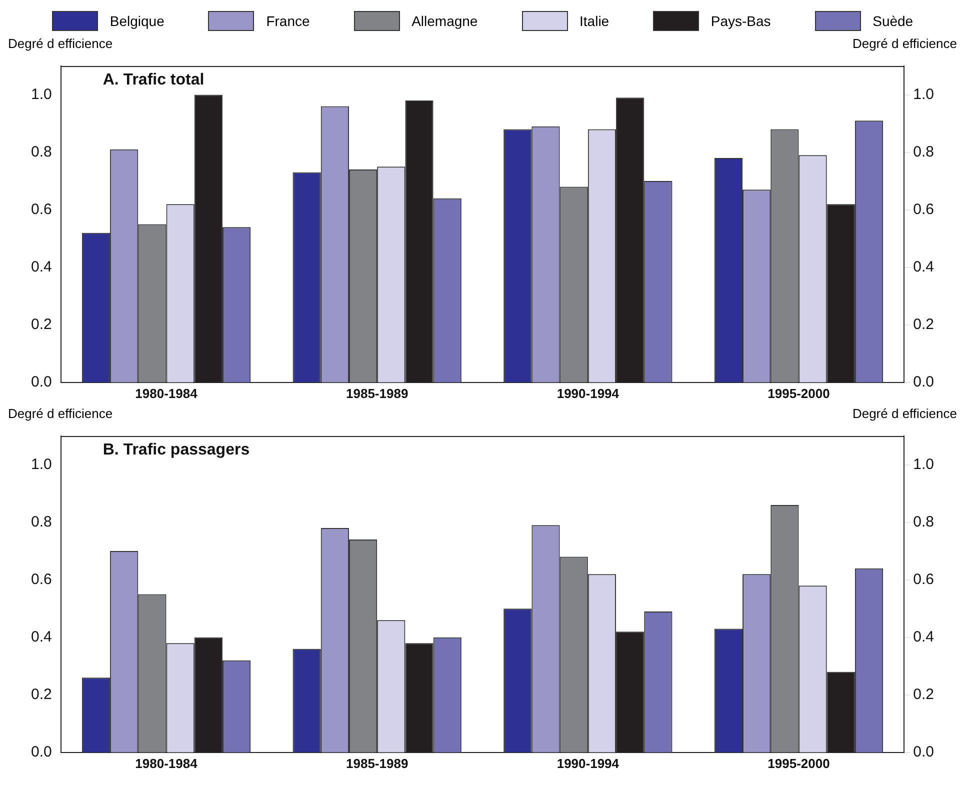  What do you see at coordinates (176, 449) in the screenshot?
I see `chart-title: B. Trafic passagers` at bounding box center [176, 449].